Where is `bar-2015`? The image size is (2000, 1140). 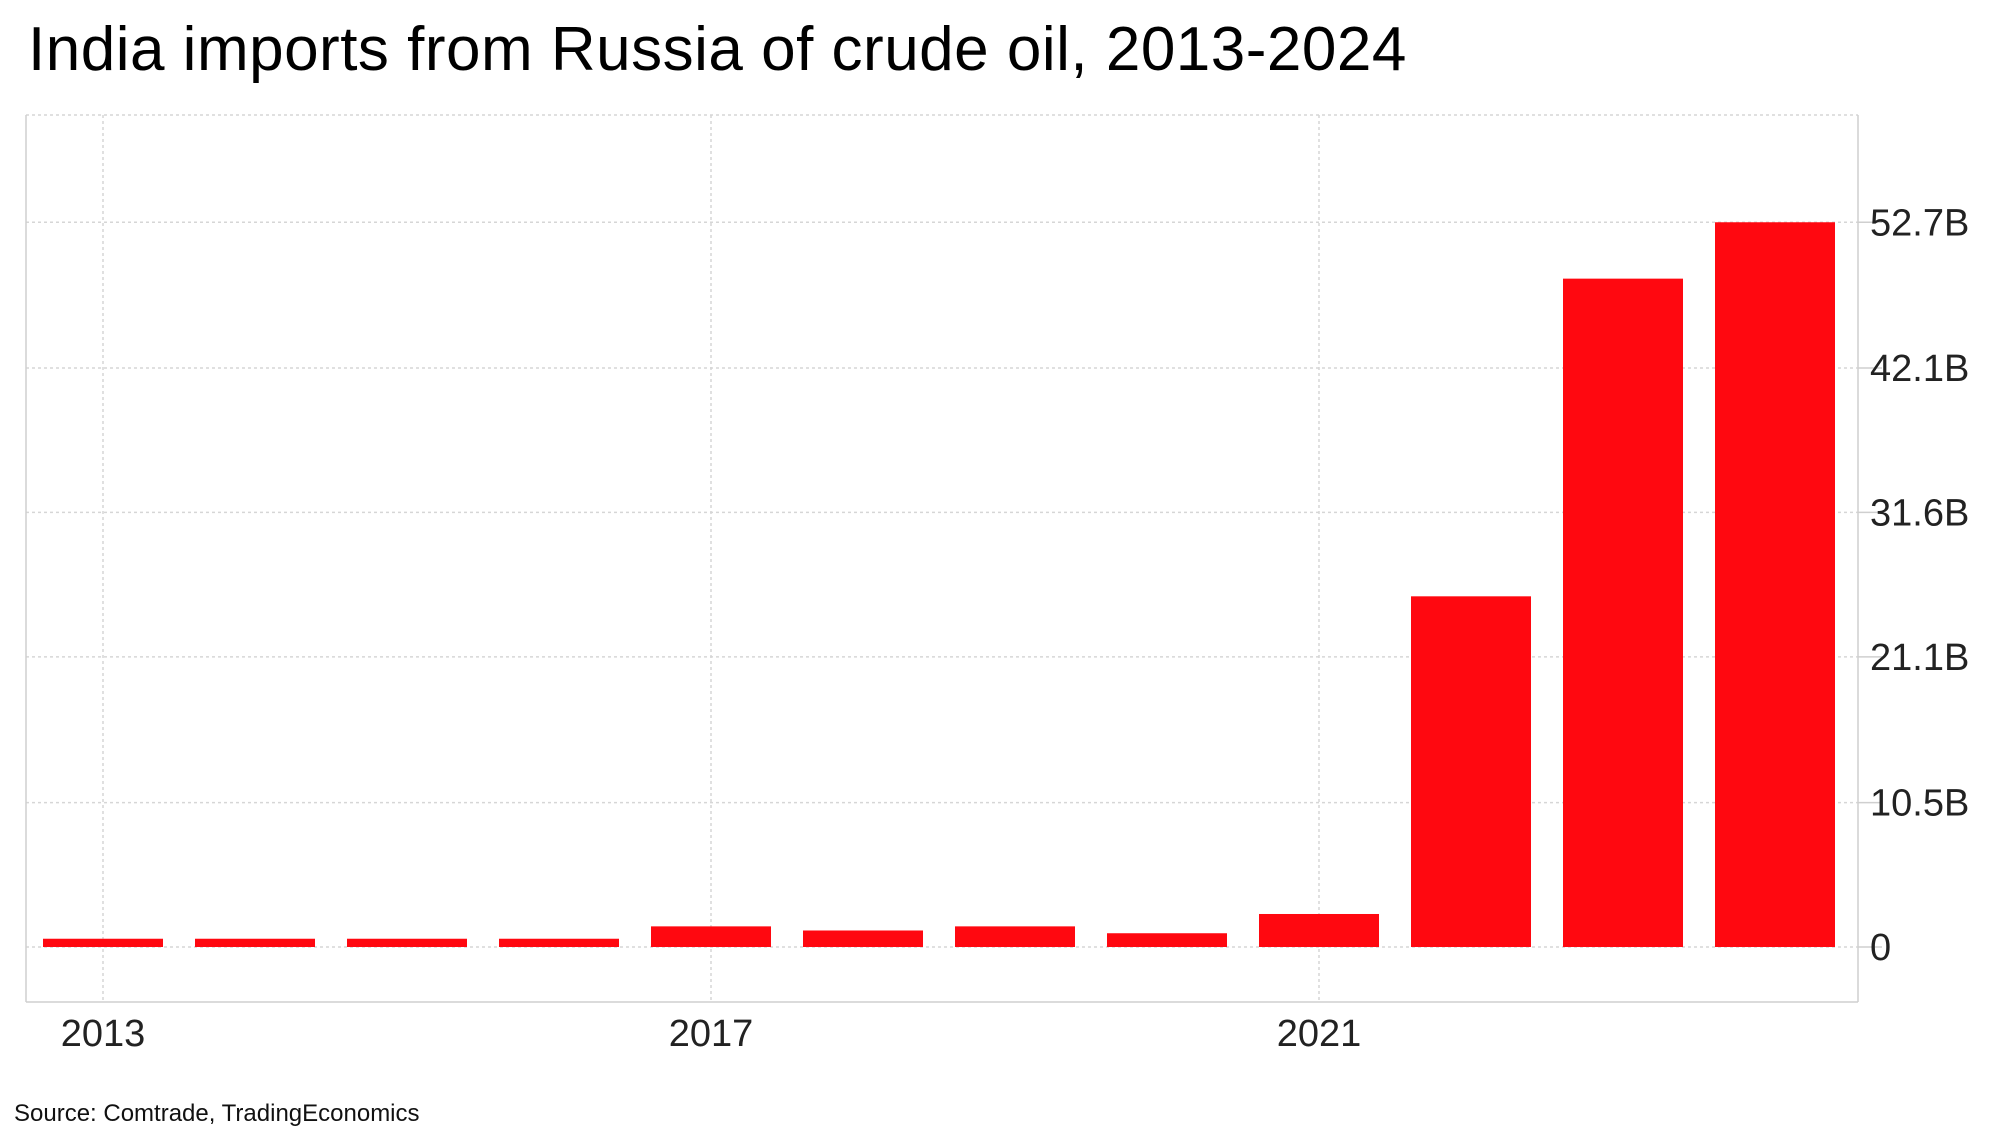
bar-2015 is located at coordinates (407, 942).